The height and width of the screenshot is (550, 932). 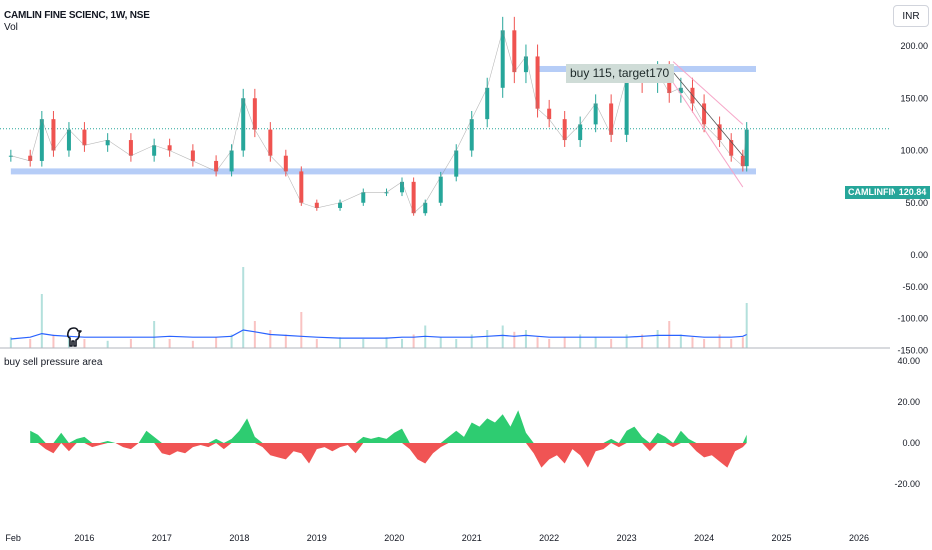 What do you see at coordinates (317, 538) in the screenshot?
I see `time-axis-tick: 2019` at bounding box center [317, 538].